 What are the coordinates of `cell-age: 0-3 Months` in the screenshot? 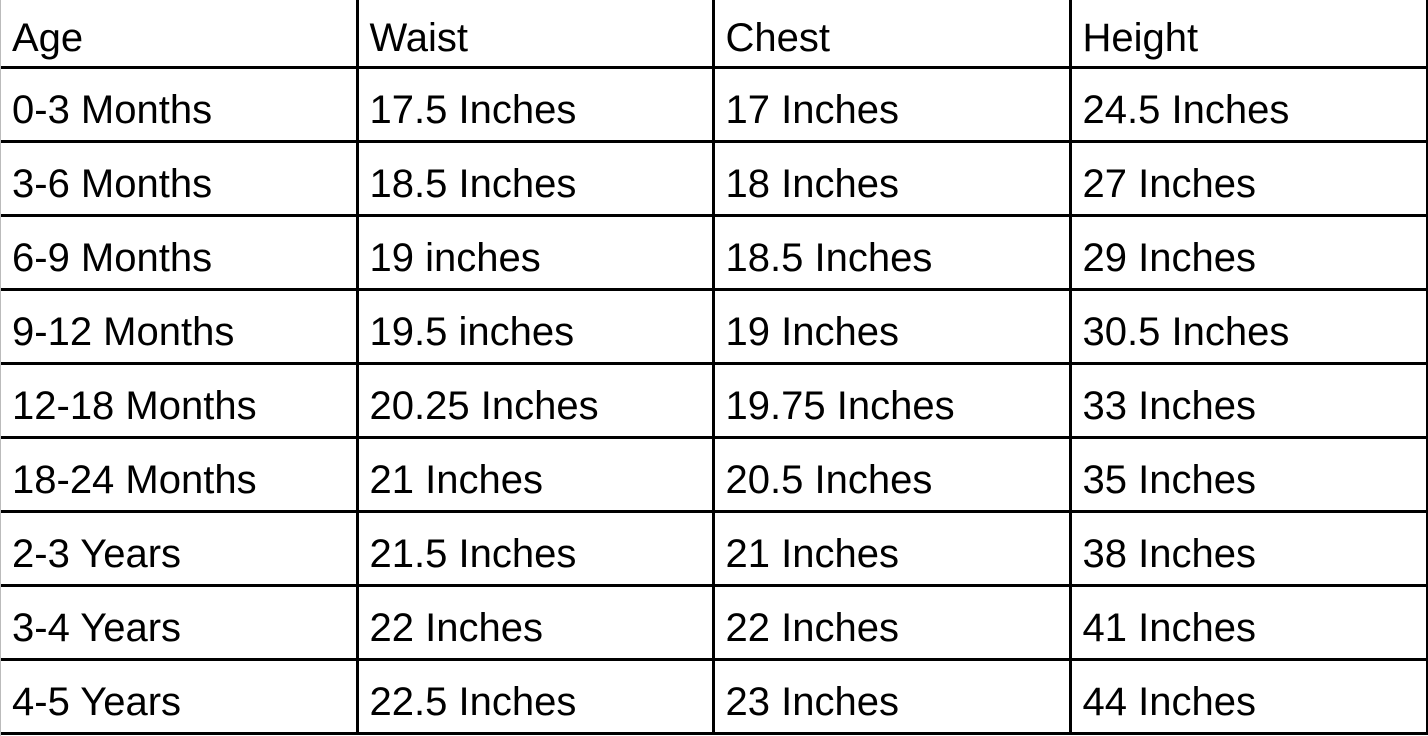 It's located at (180, 104).